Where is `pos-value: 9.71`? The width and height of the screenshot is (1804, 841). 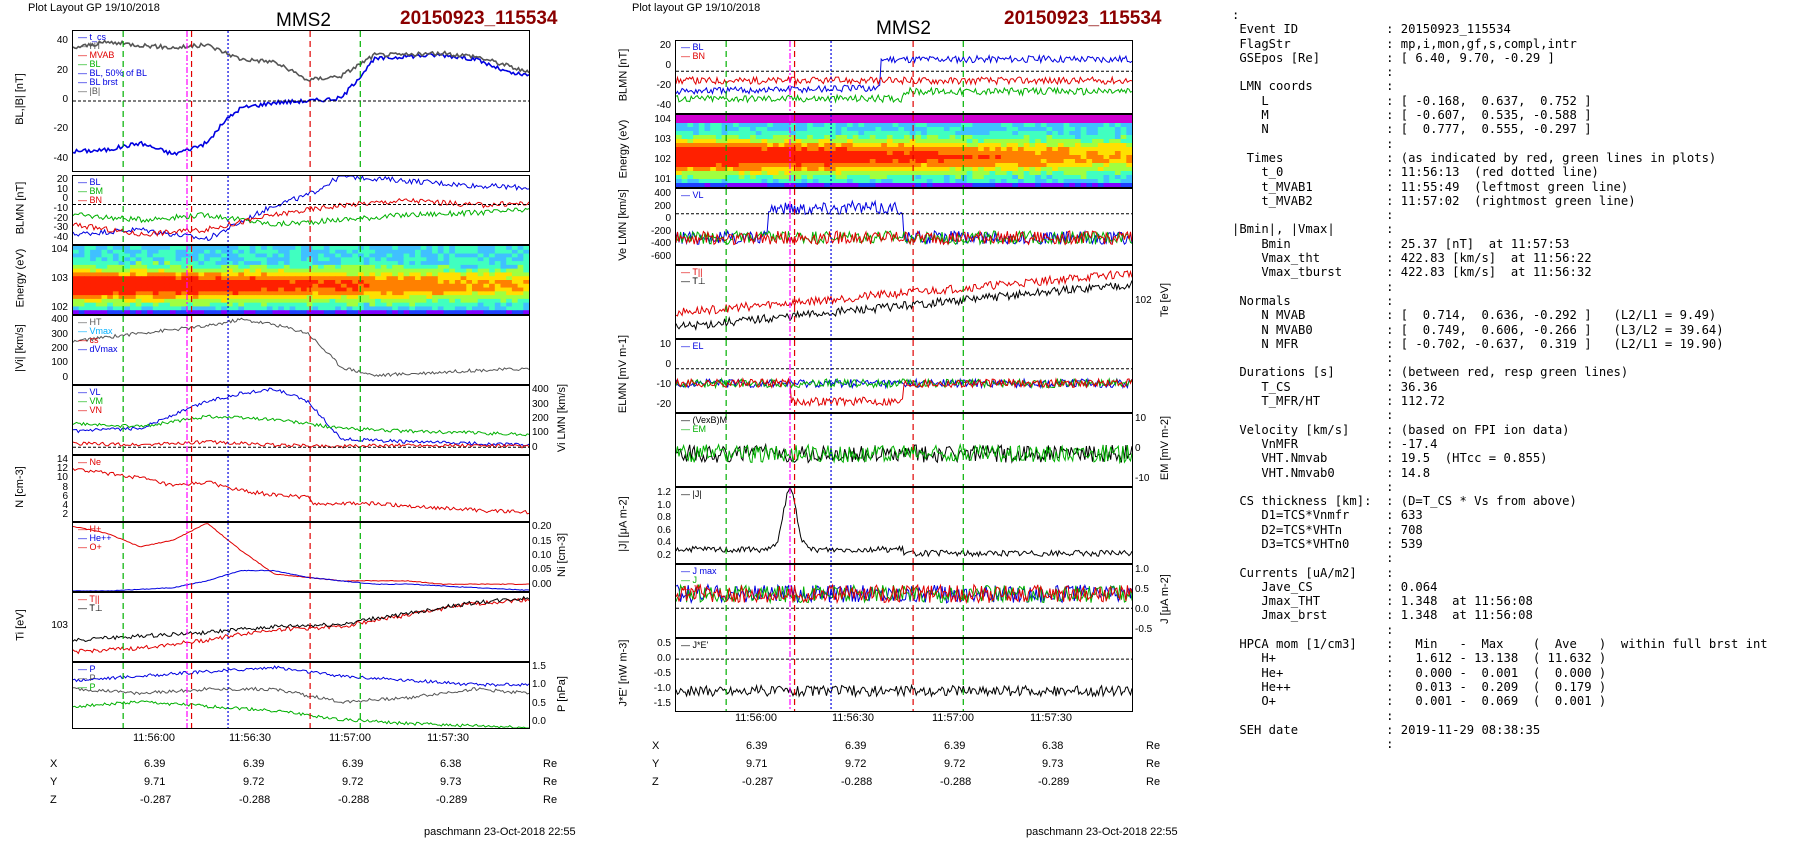 pos-value: 9.71 is located at coordinates (155, 782).